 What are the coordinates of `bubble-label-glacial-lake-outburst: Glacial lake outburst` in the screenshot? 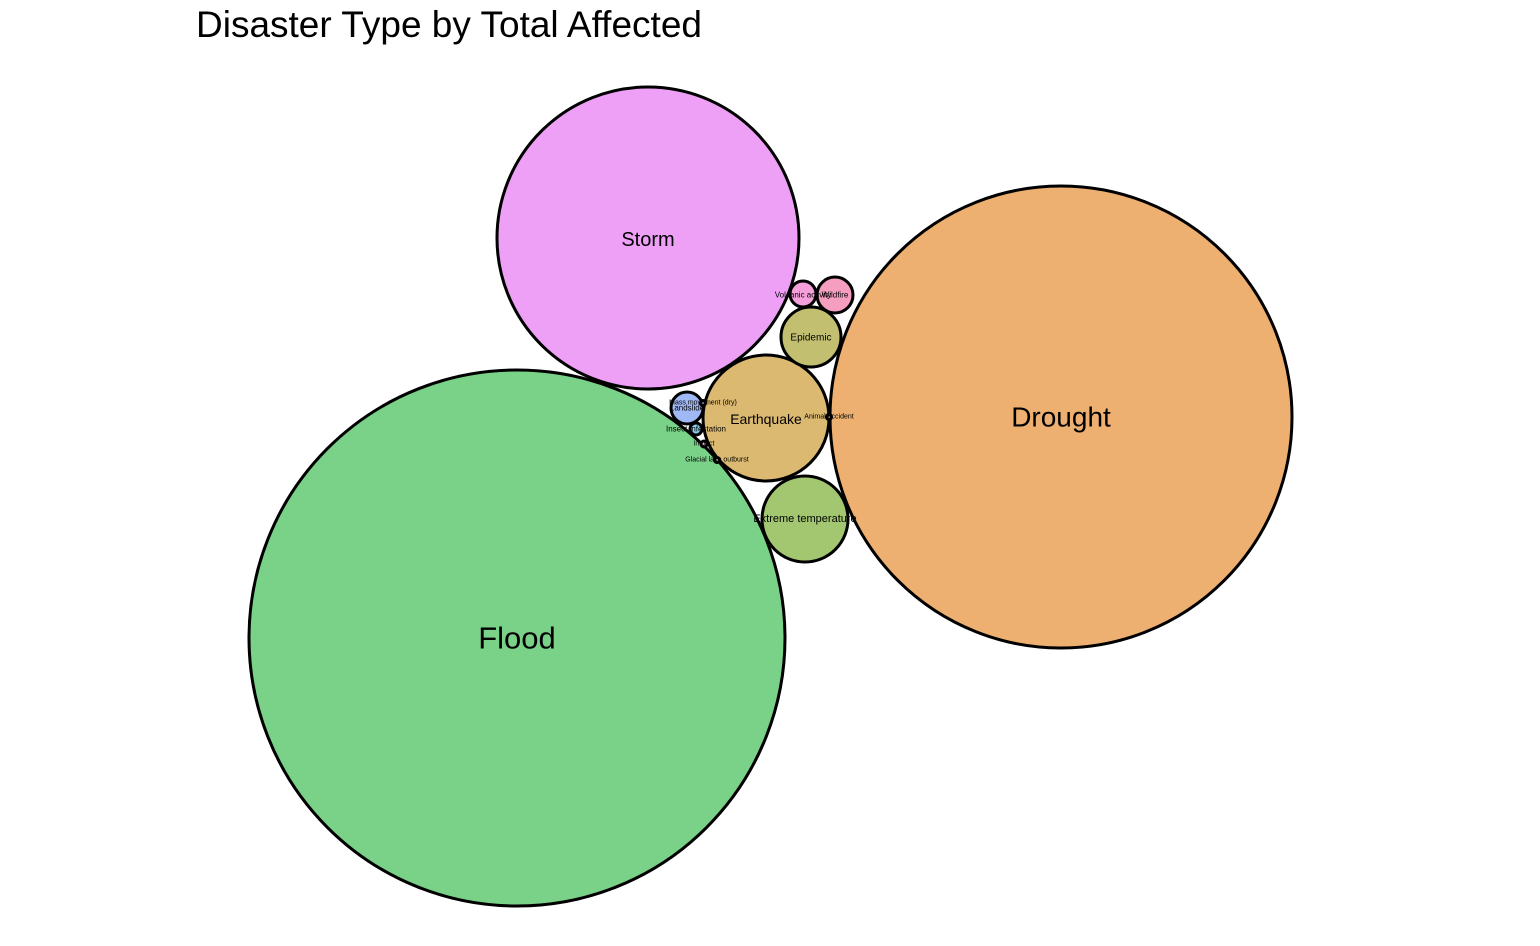 It's located at (716, 460).